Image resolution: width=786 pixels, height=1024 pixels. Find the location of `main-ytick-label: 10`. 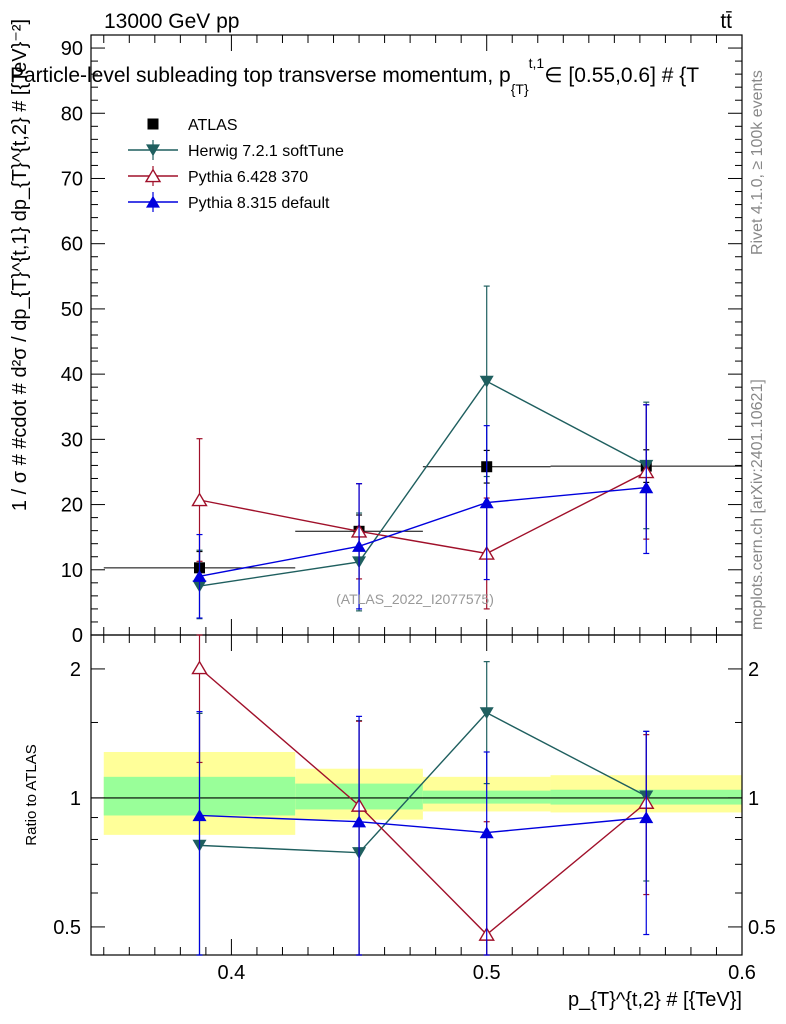

main-ytick-label: 10 is located at coordinates (72, 571).